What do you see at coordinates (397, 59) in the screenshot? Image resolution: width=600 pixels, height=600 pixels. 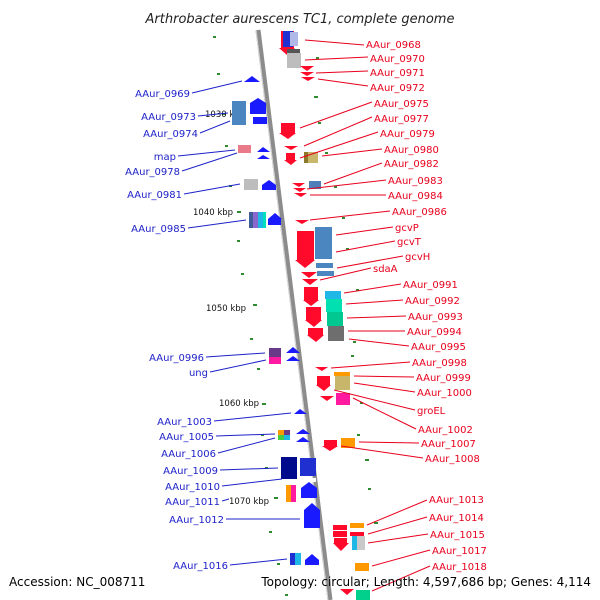 I see `gene-label: AAur_0970` at bounding box center [397, 59].